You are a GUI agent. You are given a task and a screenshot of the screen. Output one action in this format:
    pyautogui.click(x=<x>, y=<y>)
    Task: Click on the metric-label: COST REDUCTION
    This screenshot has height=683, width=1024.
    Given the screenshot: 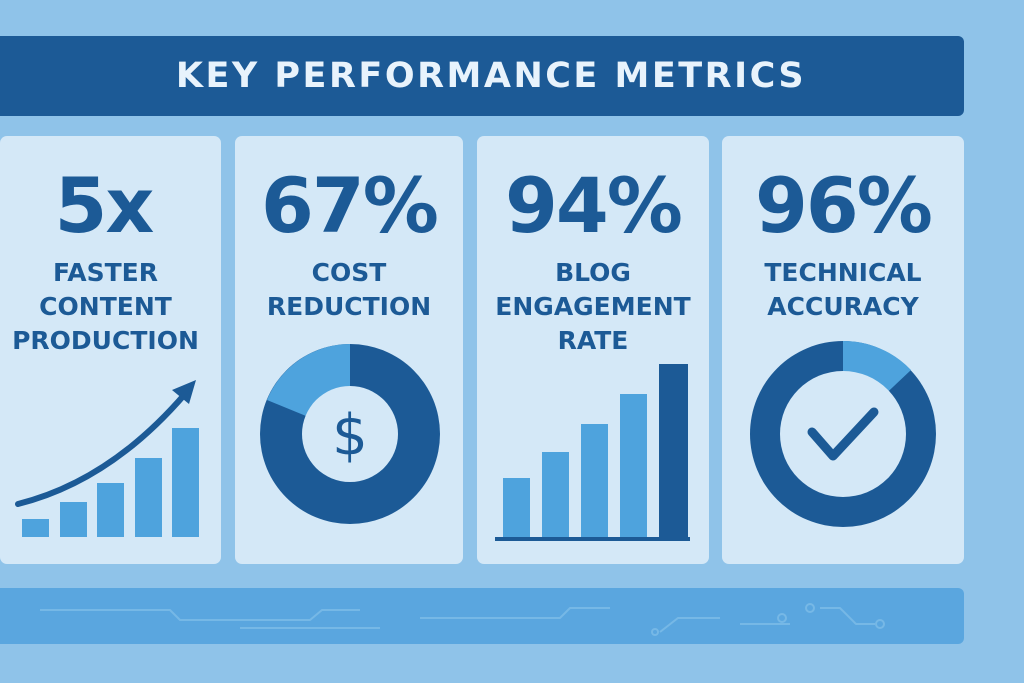 What is the action you would take?
    pyautogui.click(x=349, y=289)
    